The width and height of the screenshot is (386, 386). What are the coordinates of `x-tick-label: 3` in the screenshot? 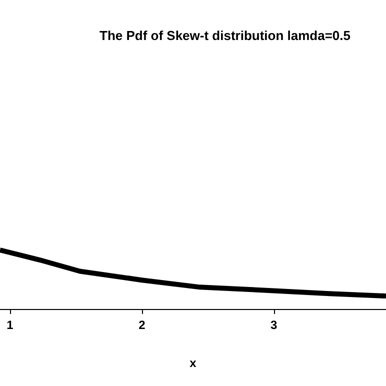 It's located at (274, 325).